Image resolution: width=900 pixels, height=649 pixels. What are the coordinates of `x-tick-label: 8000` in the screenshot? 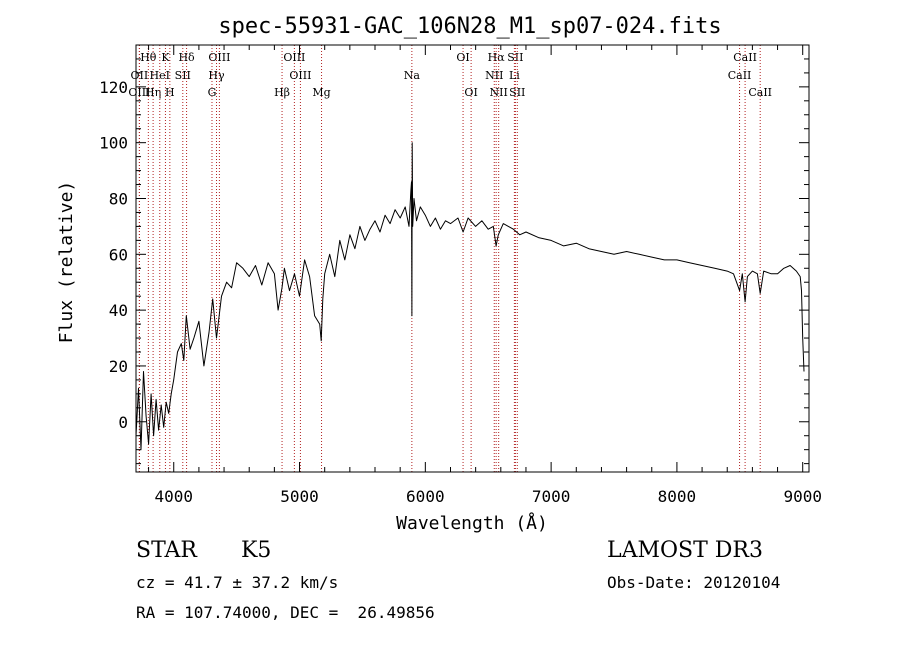 It's located at (677, 496).